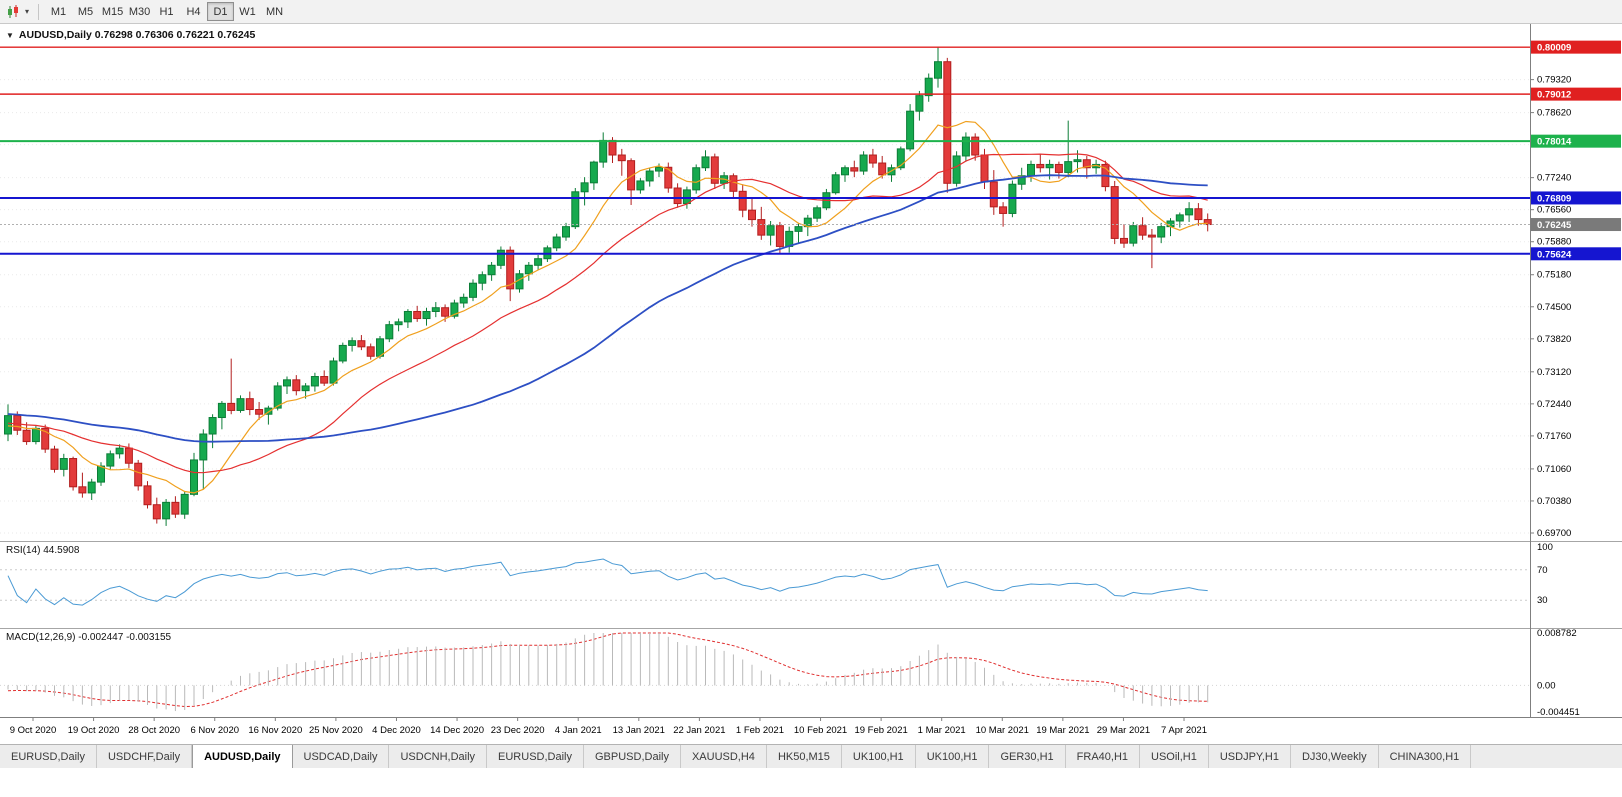 This screenshot has height=797, width=1622. I want to click on symbol-dropdown-icon: ▼, so click(10, 35).